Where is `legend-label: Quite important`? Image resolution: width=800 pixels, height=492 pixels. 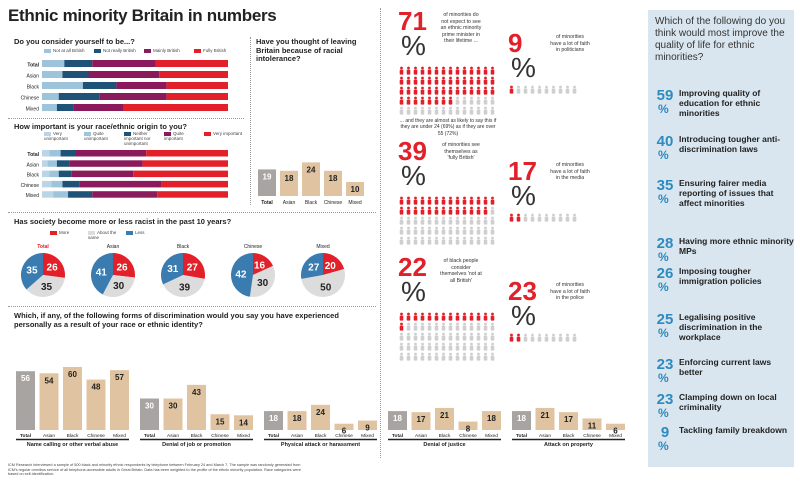
legend-label: Quite important is located at coordinates (174, 136).